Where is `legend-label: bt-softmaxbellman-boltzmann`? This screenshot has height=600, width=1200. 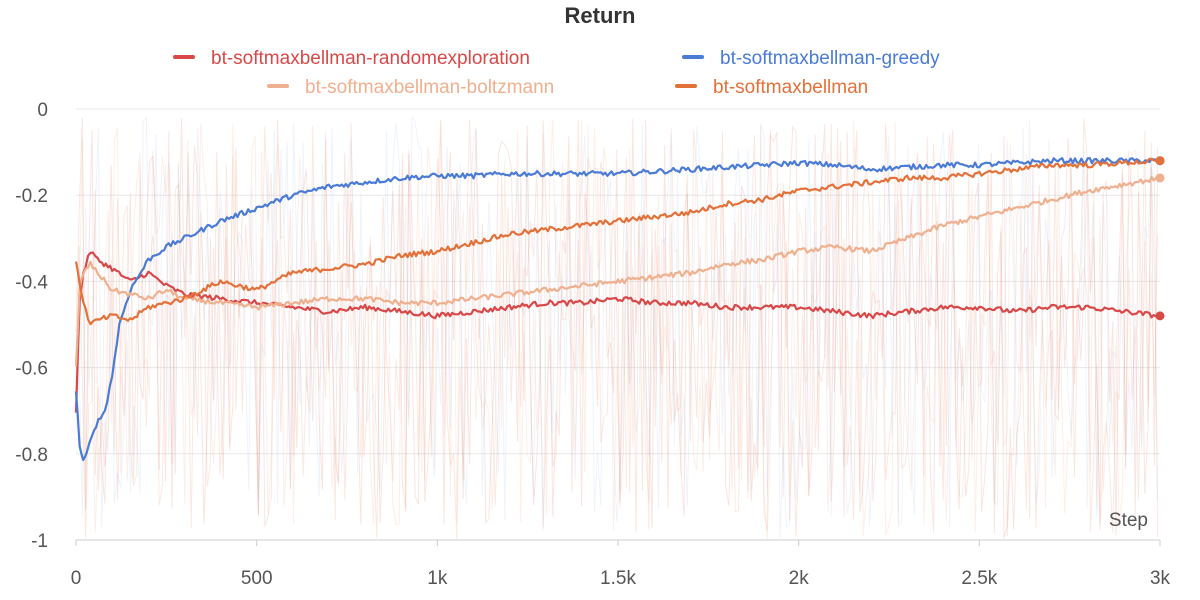
legend-label: bt-softmaxbellman-boltzmann is located at coordinates (429, 87).